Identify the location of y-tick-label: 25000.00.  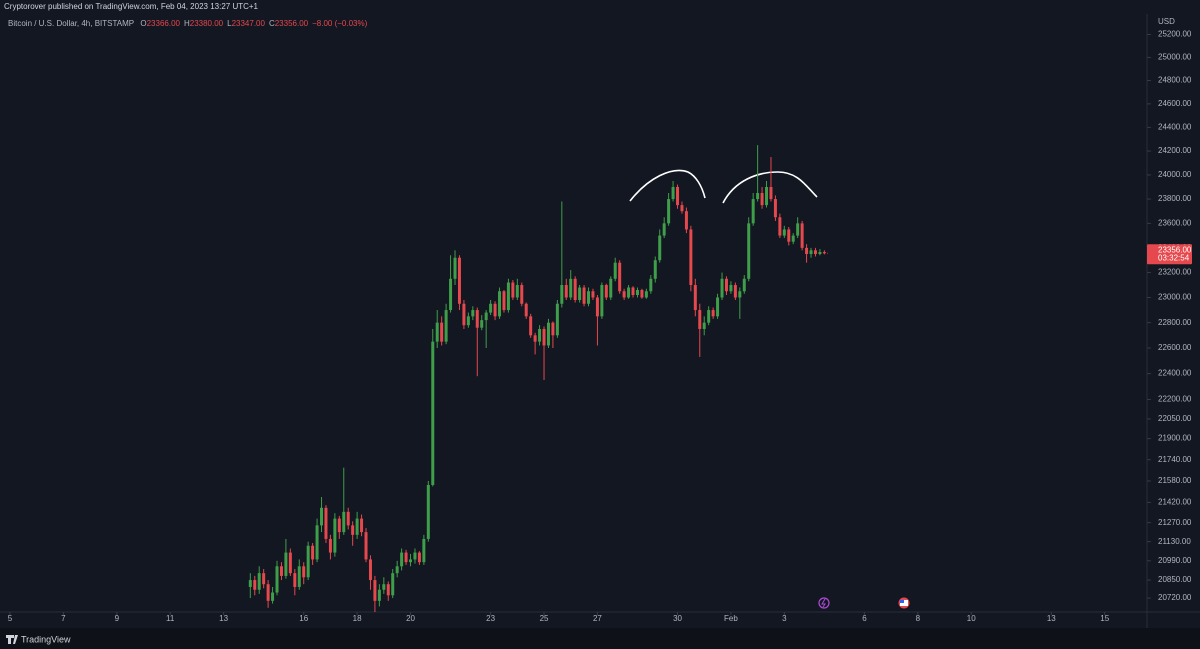
(1175, 57).